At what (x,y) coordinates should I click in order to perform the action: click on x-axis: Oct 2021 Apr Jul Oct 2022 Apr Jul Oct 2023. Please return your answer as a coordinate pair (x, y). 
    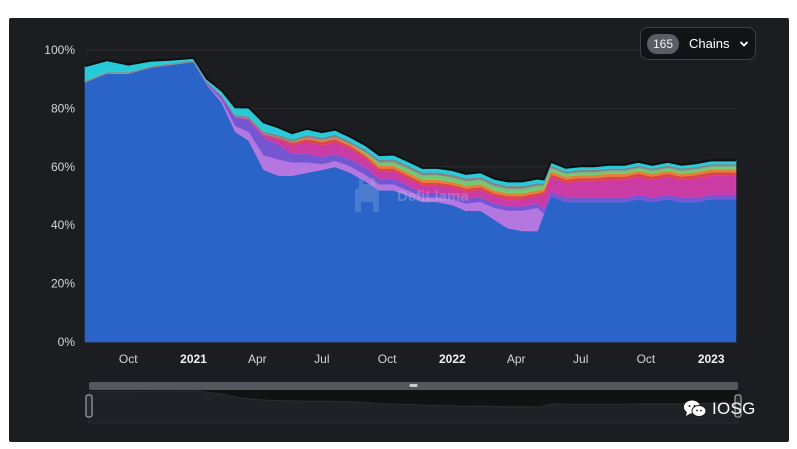
    Looking at the image, I should click on (422, 359).